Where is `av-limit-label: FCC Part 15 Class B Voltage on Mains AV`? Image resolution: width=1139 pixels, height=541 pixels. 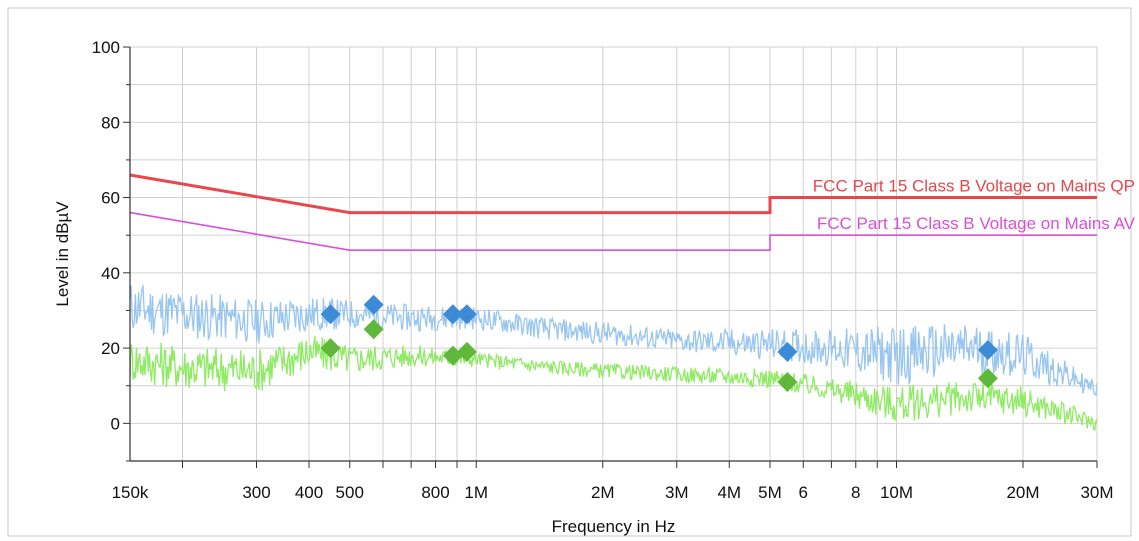 av-limit-label: FCC Part 15 Class B Voltage on Mains AV is located at coordinates (976, 223).